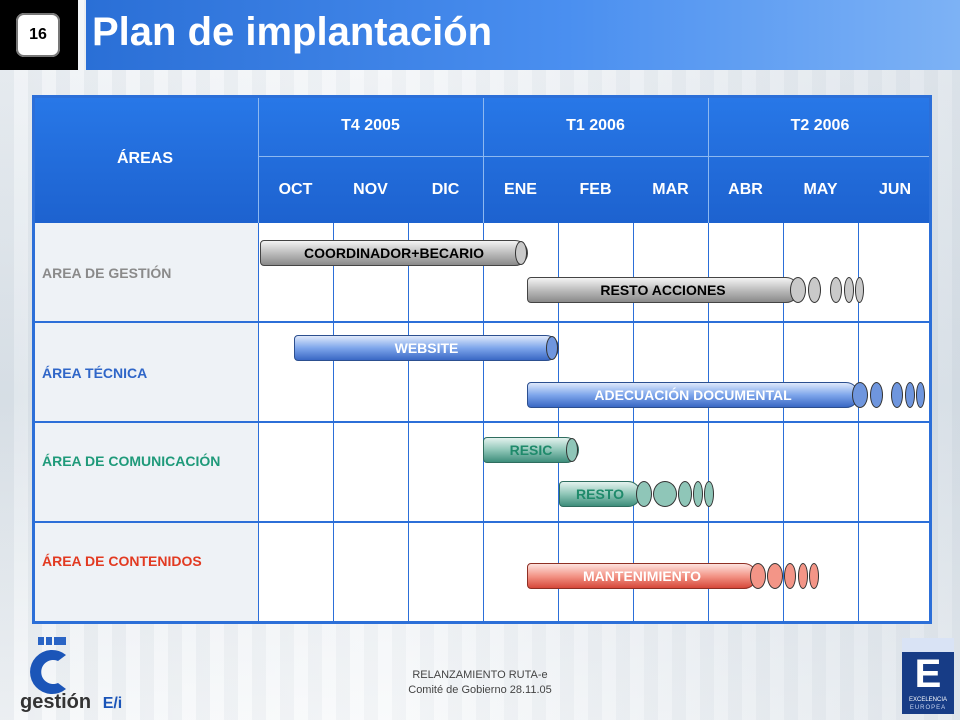 This screenshot has height=720, width=960. Describe the element at coordinates (95, 373) in the screenshot. I see `row-label: ÁREA TÉCNICA` at that location.